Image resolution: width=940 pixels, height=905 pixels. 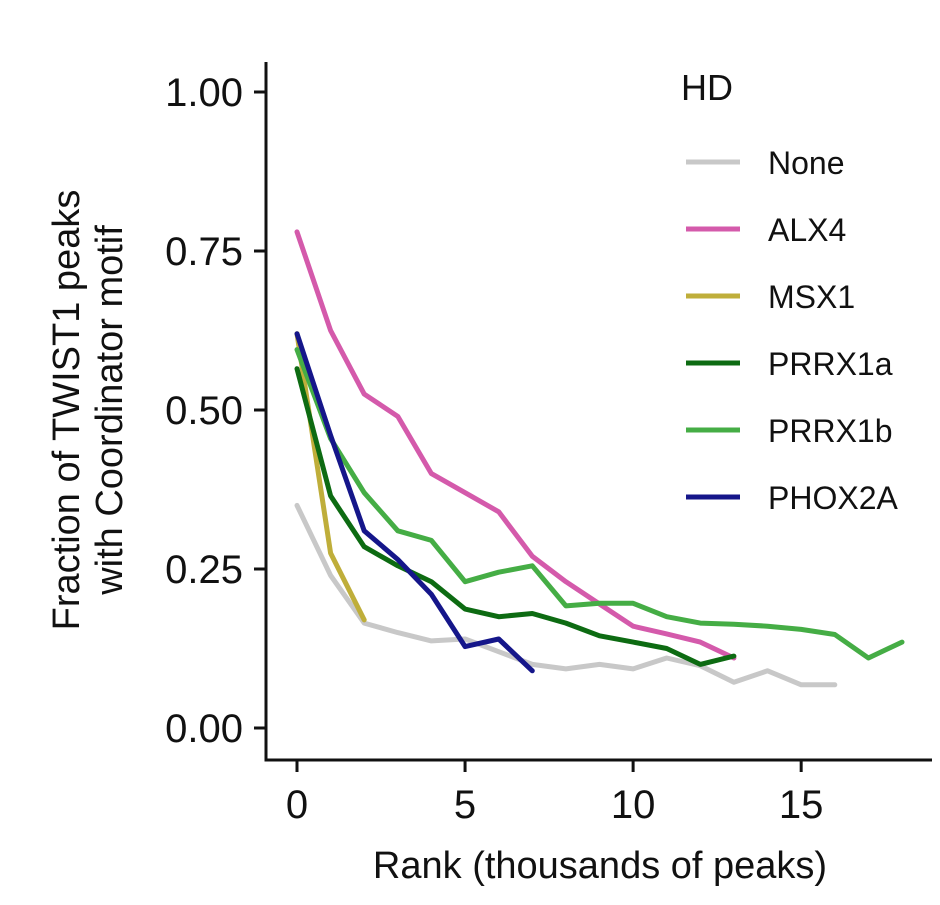 What do you see at coordinates (414, 502) in the screenshot?
I see `series-line-phox2a` at bounding box center [414, 502].